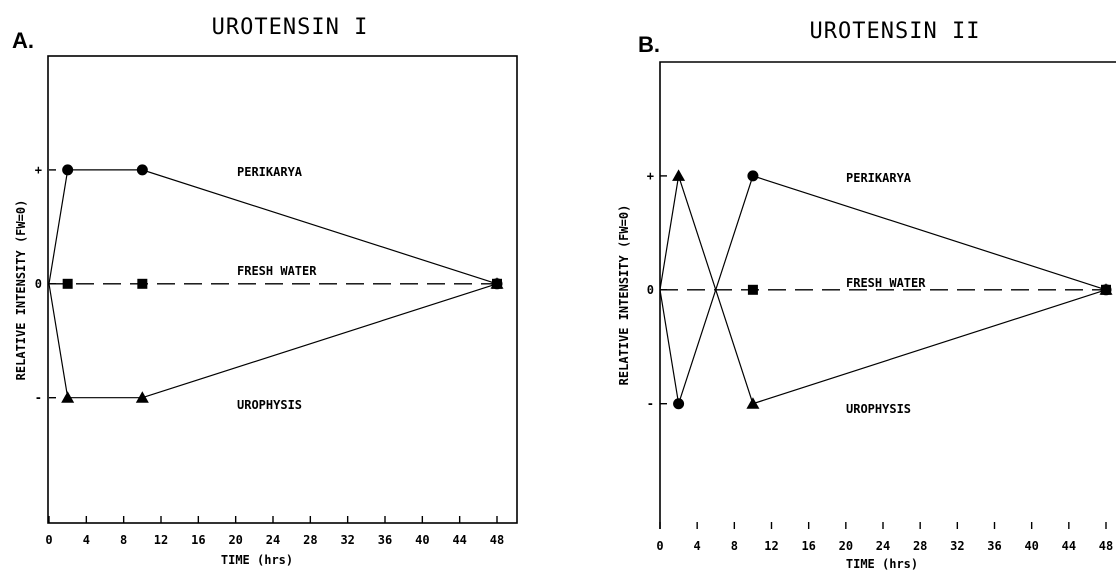 The image size is (1118, 572). Describe the element at coordinates (277, 288) in the screenshot. I see `panel-a-series-labels: PERIKARYA FRESH WATER UROPHYSIS` at that location.